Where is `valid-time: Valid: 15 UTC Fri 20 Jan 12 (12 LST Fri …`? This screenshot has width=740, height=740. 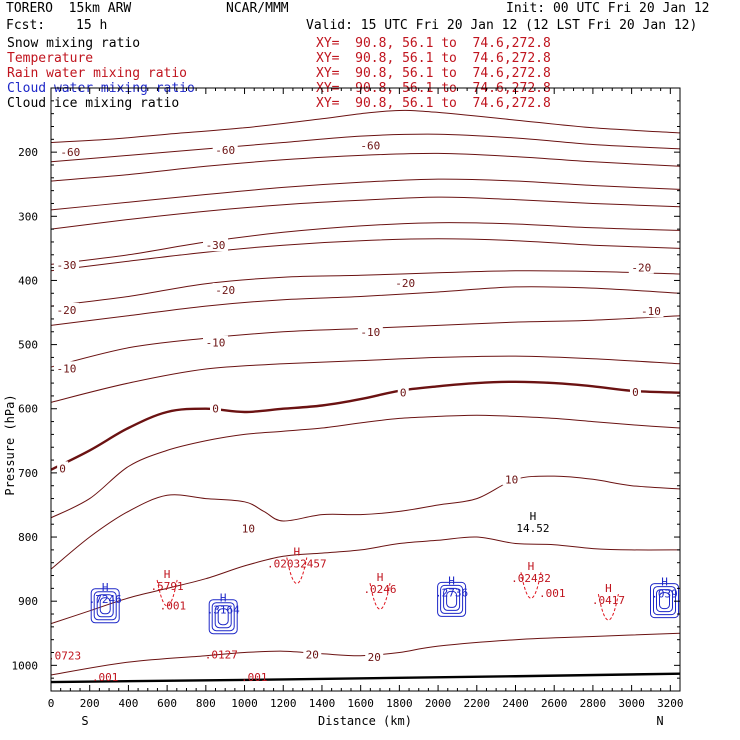 valid-time: Valid: 15 UTC Fri 20 Jan 12 (12 LST Fri … is located at coordinates (502, 25).